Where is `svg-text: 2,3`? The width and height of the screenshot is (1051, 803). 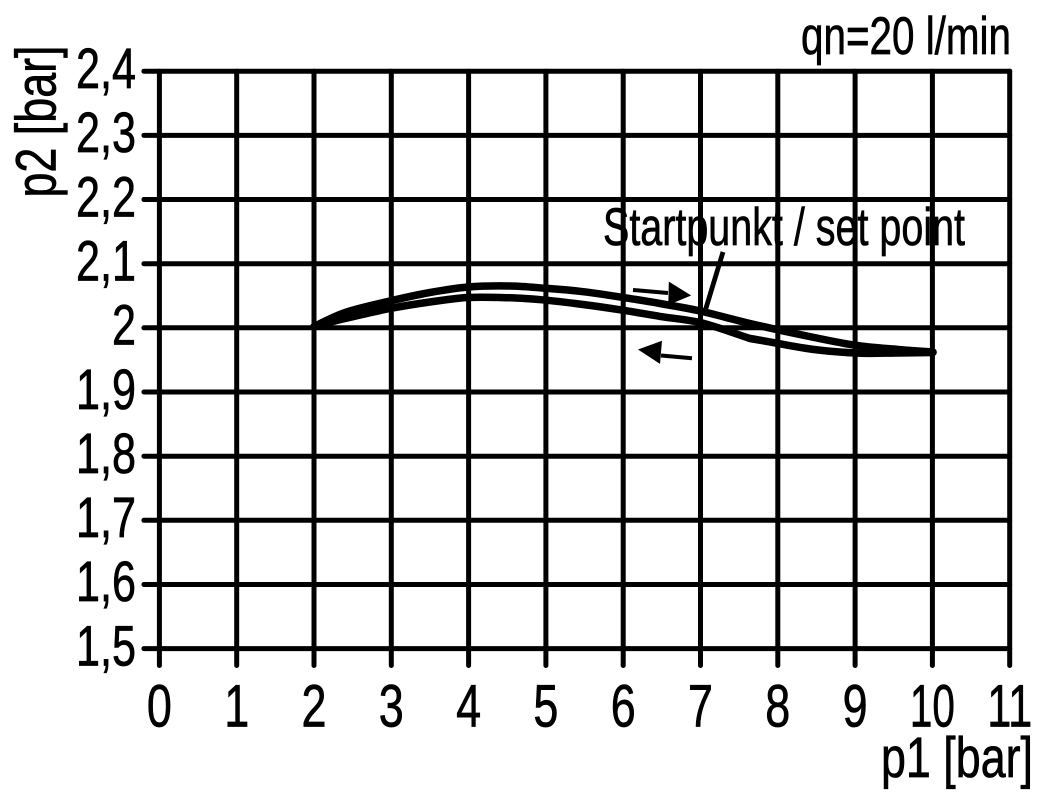
svg-text: 2,3 is located at coordinates (106, 133).